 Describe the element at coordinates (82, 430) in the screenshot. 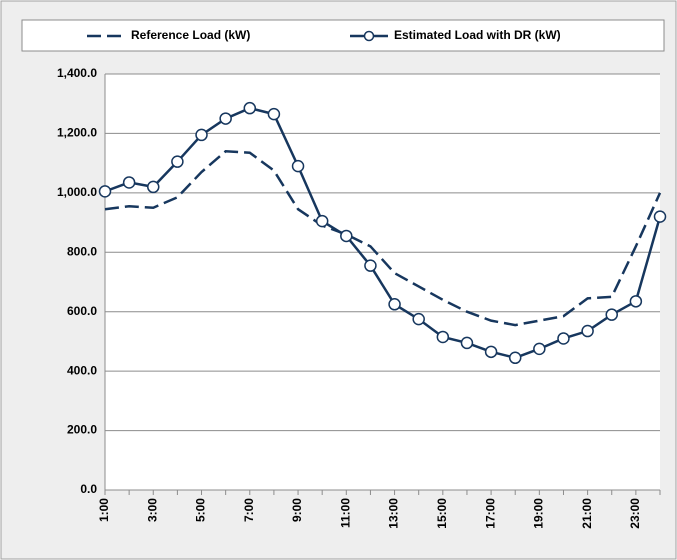

I see `y-tick-label: 200.0` at that location.